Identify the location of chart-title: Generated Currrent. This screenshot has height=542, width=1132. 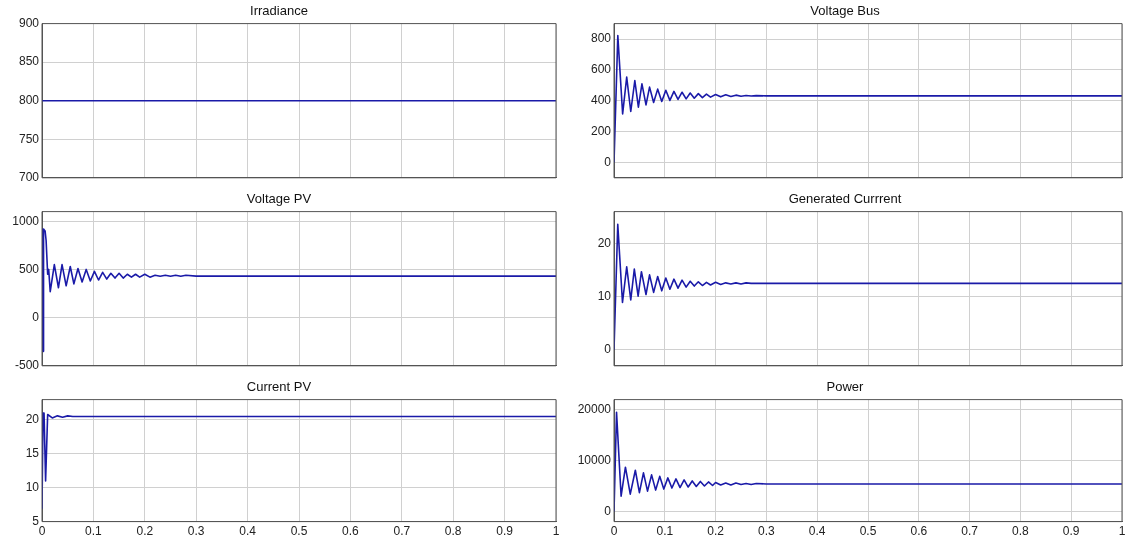
(845, 199).